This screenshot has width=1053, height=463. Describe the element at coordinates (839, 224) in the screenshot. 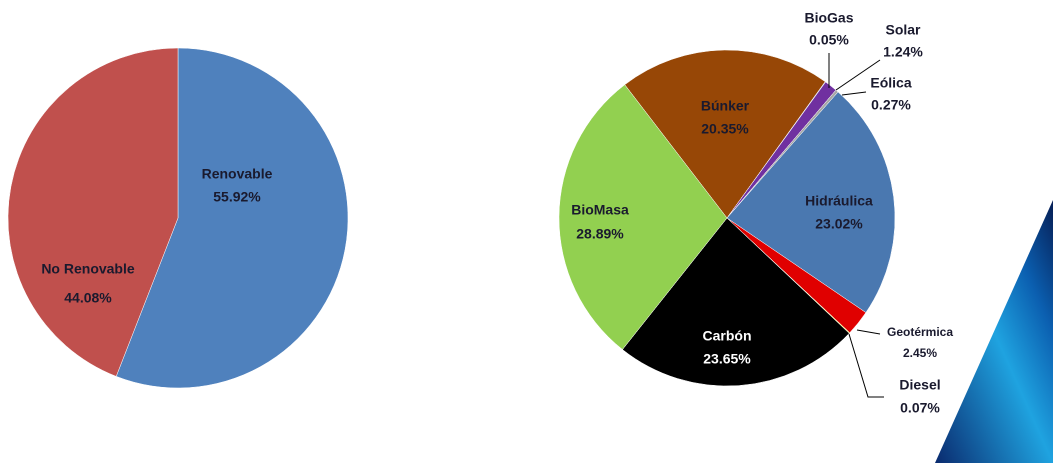

I see `value-label: 23.02%` at that location.